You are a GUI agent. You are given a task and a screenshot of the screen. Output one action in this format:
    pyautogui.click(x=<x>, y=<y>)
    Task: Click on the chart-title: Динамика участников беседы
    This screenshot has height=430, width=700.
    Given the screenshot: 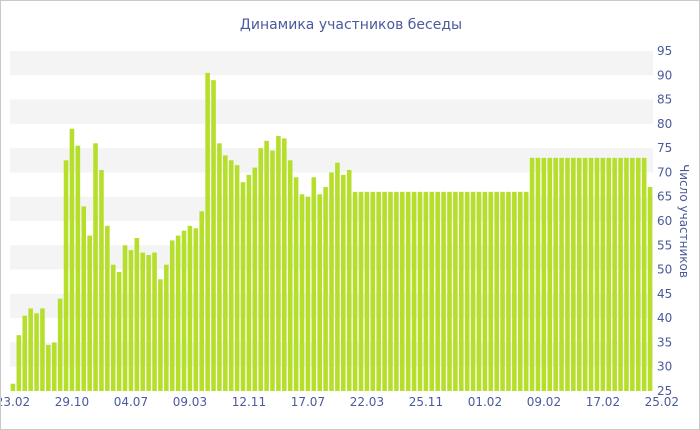 What is the action you would take?
    pyautogui.click(x=351, y=25)
    